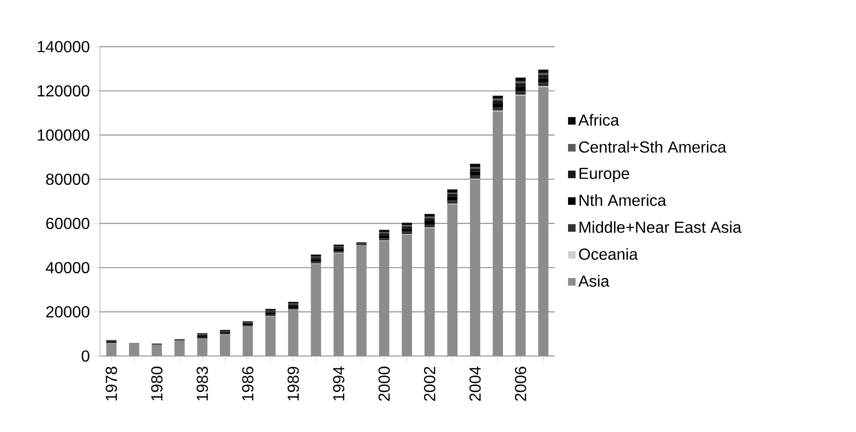 The height and width of the screenshot is (432, 856). What do you see at coordinates (202, 383) in the screenshot?
I see `x-tick-label: 1983` at bounding box center [202, 383].